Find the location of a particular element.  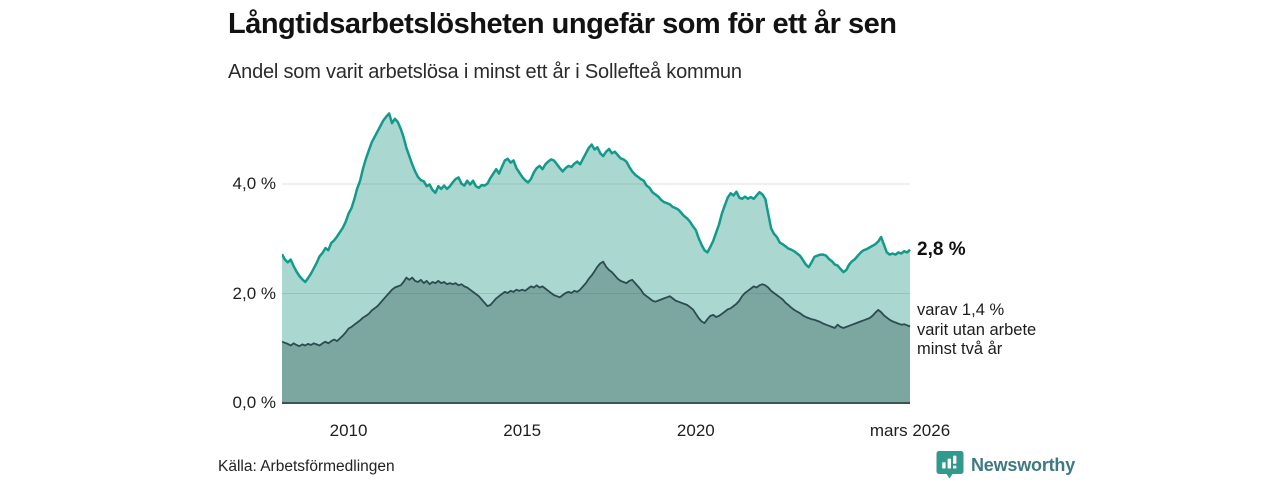

newsworthy-wordmark: Newsworthy is located at coordinates (1023, 464).